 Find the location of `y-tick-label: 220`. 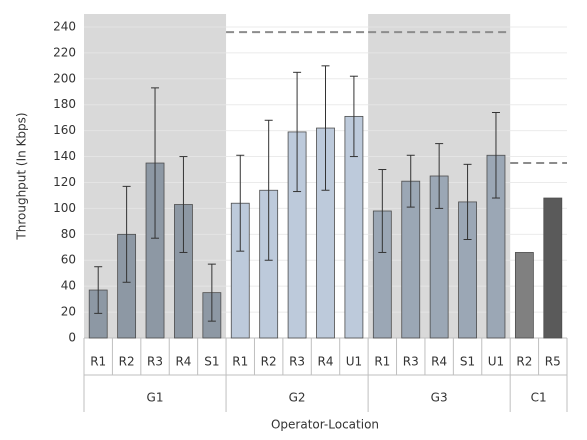

y-tick-label: 220 is located at coordinates (64, 52).